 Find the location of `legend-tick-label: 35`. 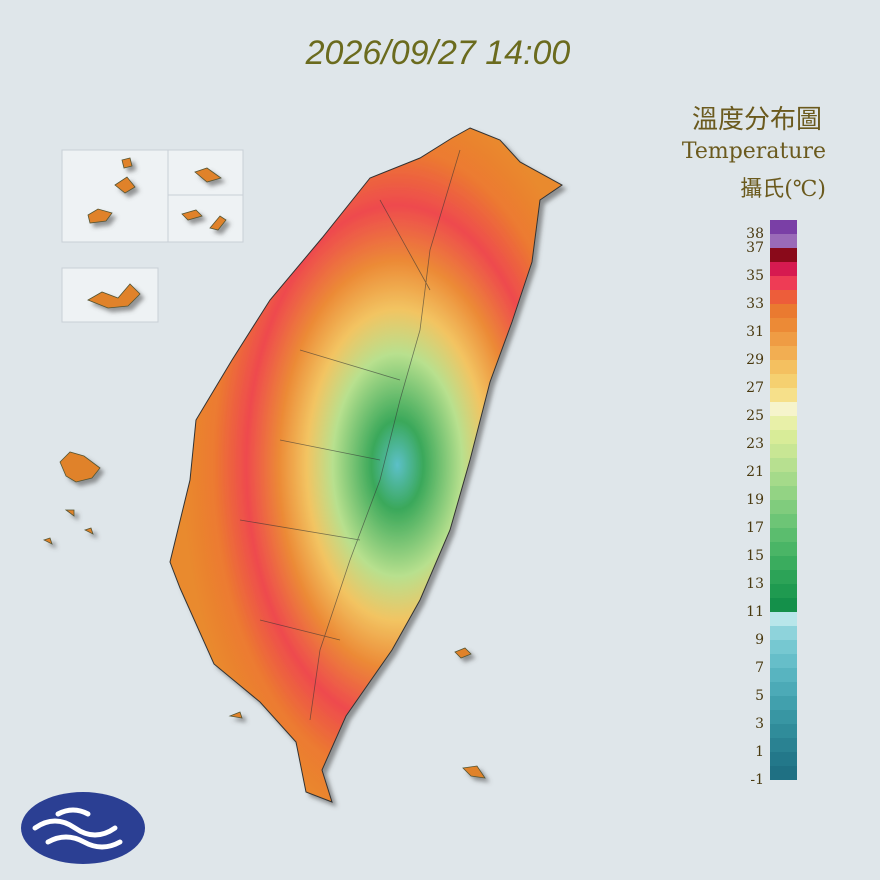

legend-tick-label: 35 is located at coordinates (755, 276).